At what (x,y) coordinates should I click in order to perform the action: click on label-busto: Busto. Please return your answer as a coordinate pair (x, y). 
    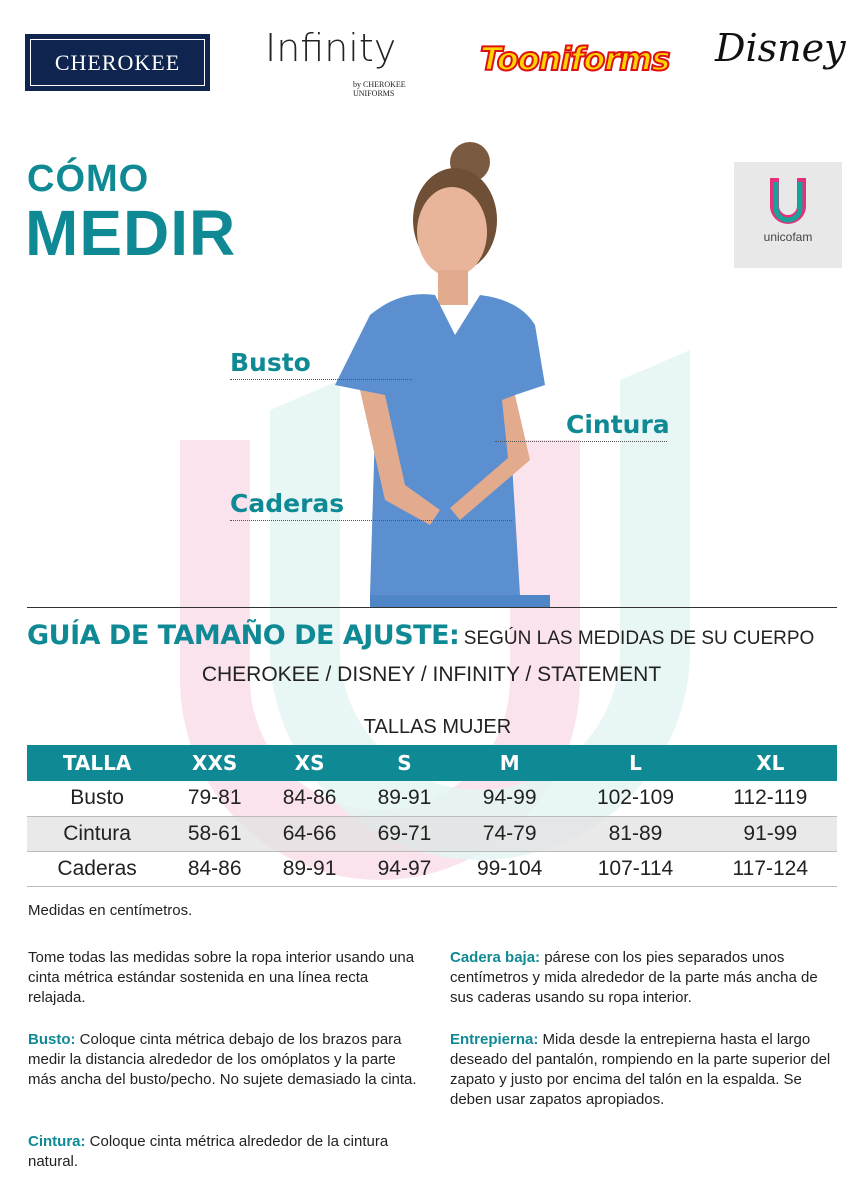
    Looking at the image, I should click on (270, 362).